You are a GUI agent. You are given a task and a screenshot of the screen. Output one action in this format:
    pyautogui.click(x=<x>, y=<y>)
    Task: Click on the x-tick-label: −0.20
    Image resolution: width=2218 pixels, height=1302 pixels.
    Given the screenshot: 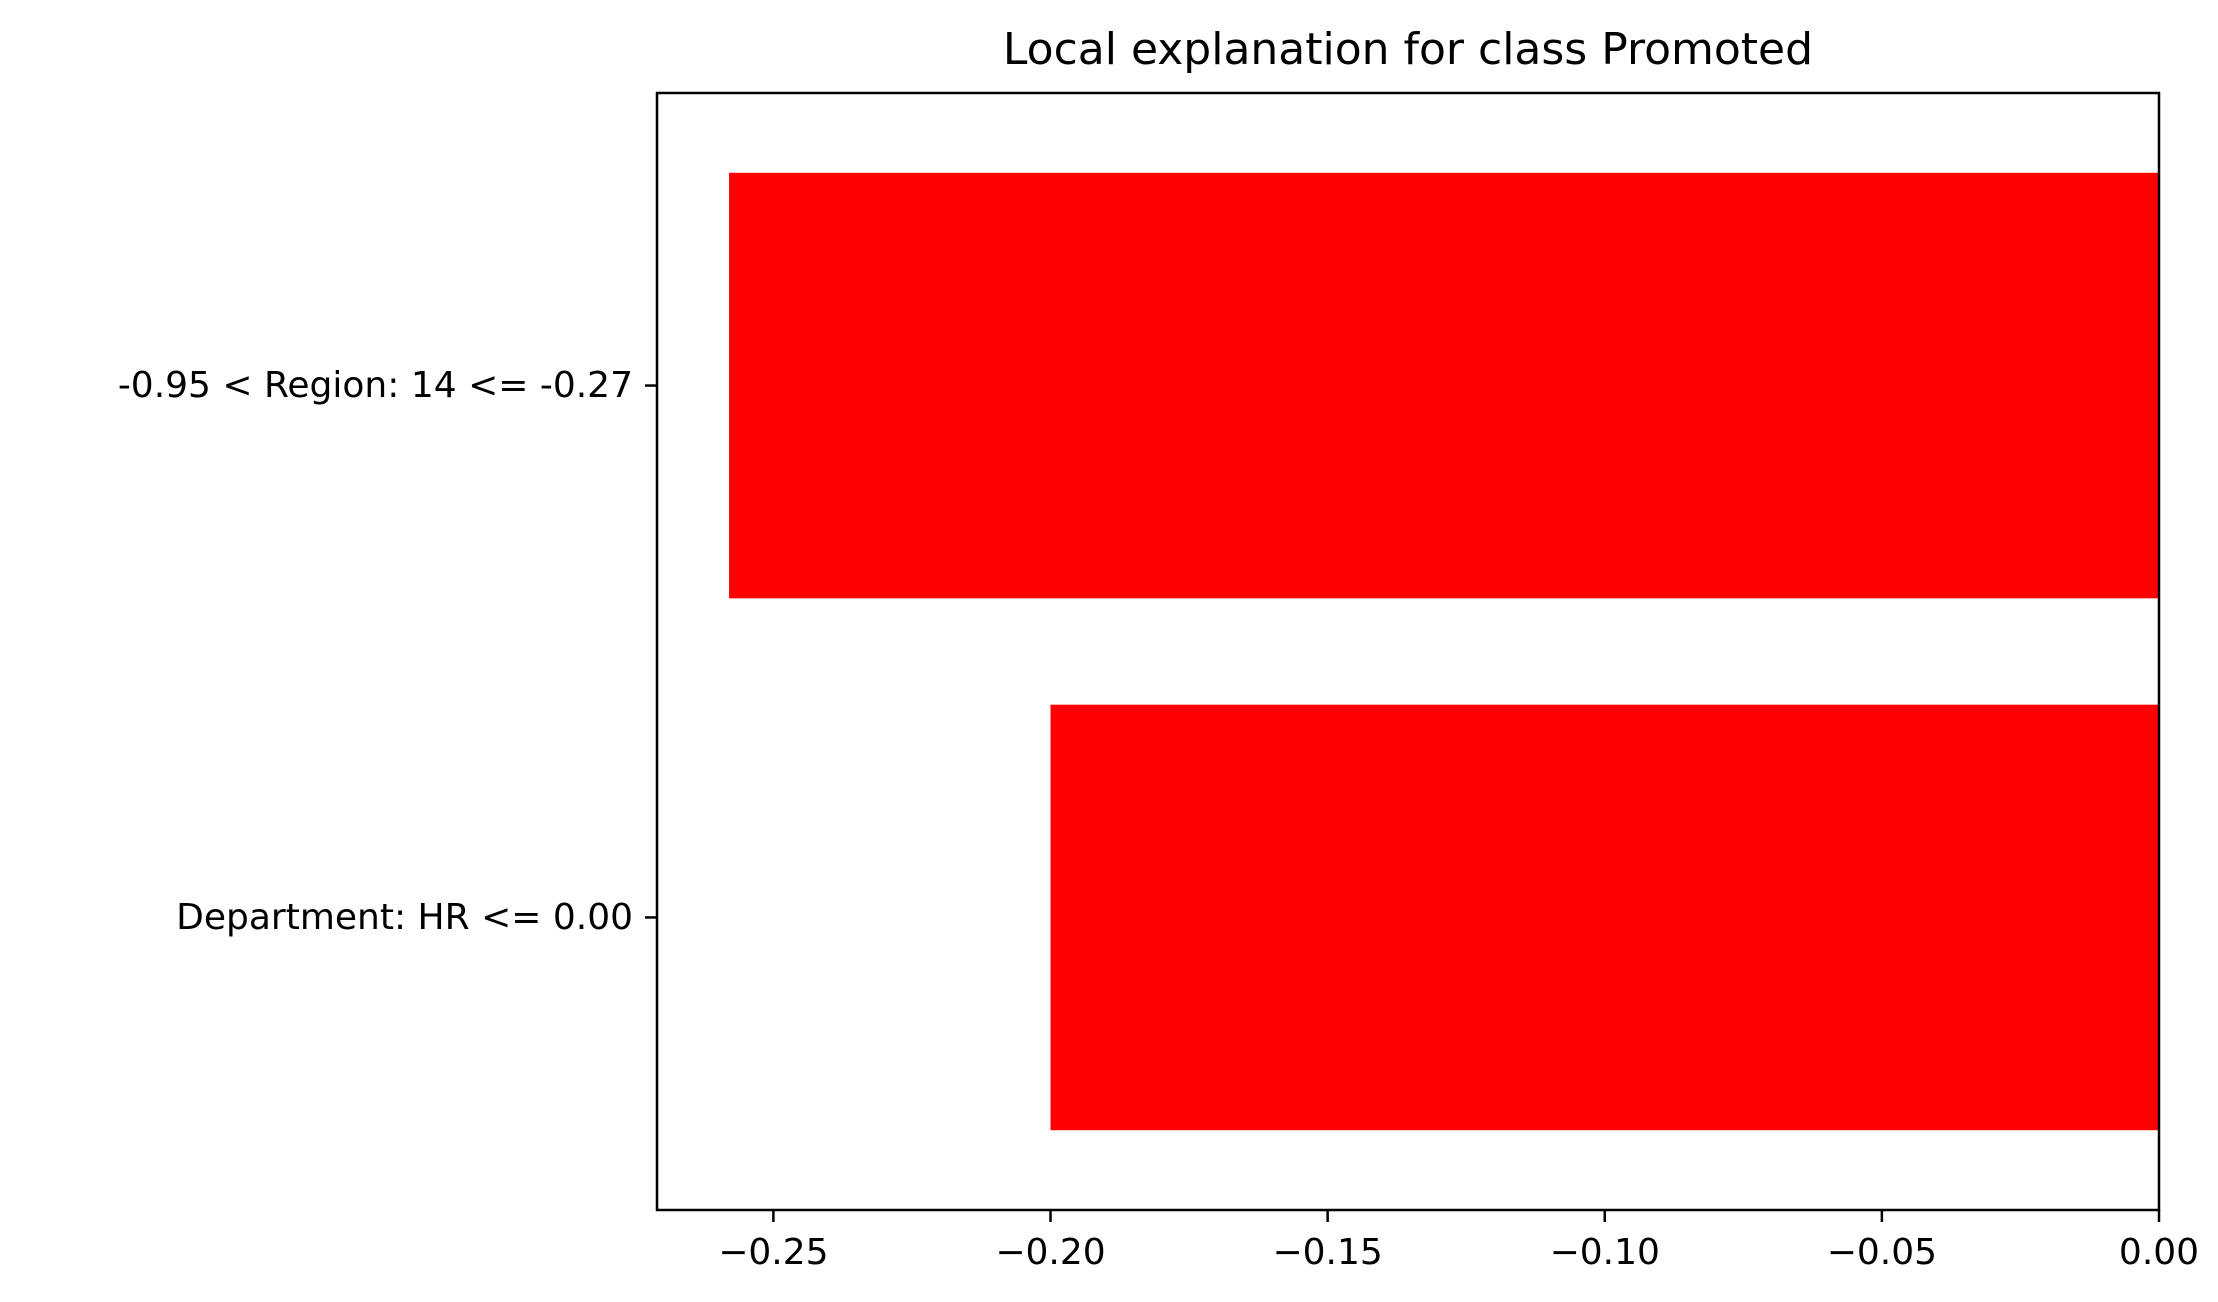 What is the action you would take?
    pyautogui.click(x=1050, y=1252)
    